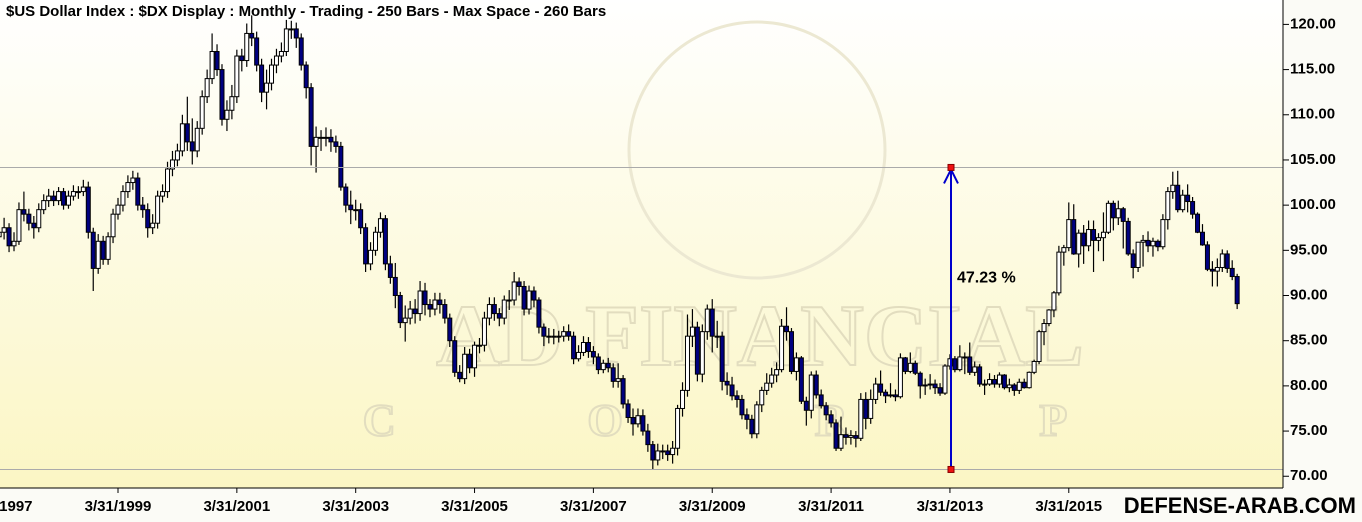 The image size is (1362, 522). I want to click on y-tick-label: 115.00, so click(1312, 69).